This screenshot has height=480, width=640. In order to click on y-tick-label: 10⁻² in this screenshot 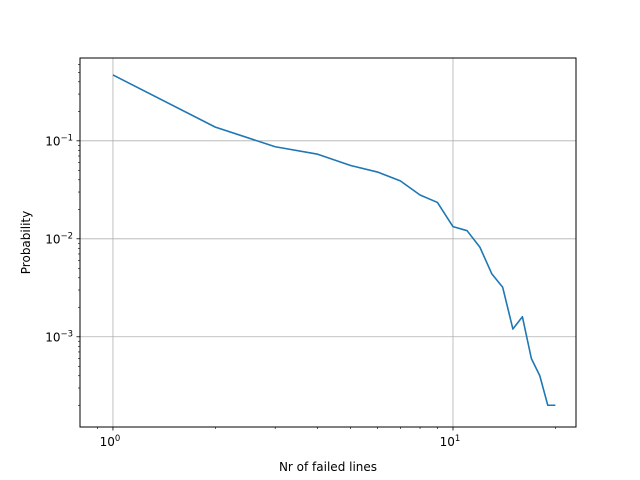, I will do `click(59, 238)`.